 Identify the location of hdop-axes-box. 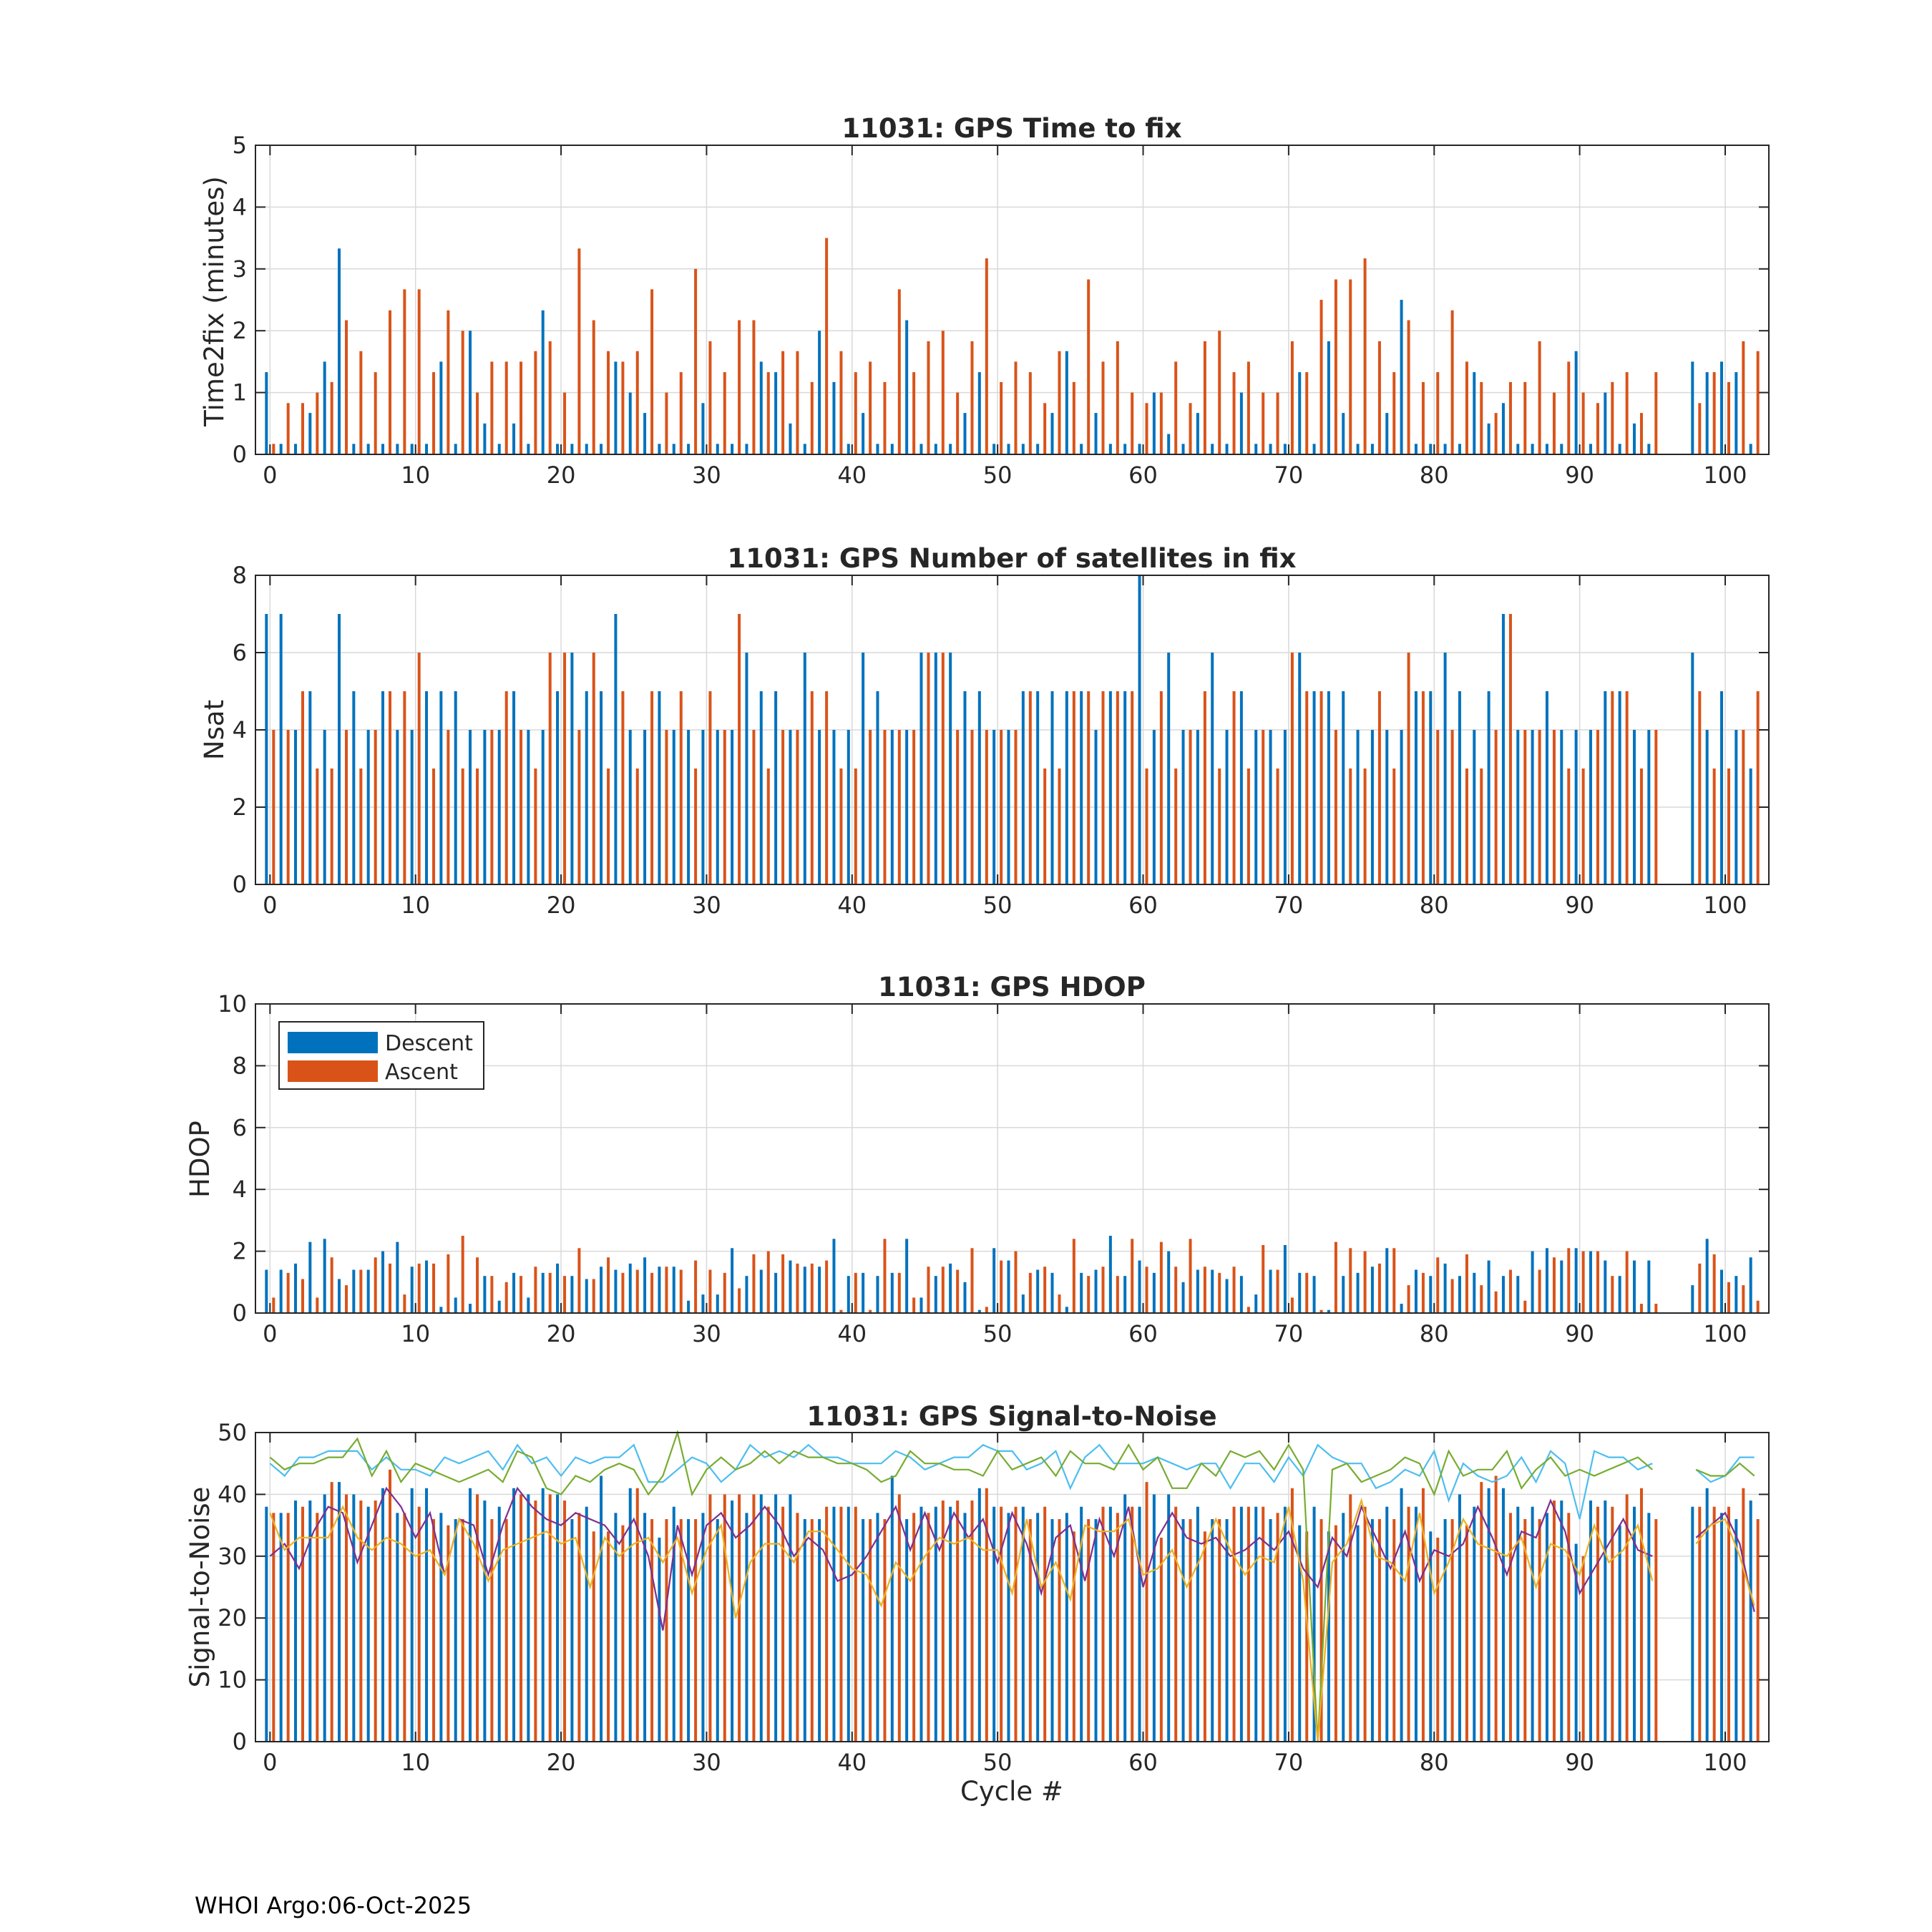
(1012, 1158).